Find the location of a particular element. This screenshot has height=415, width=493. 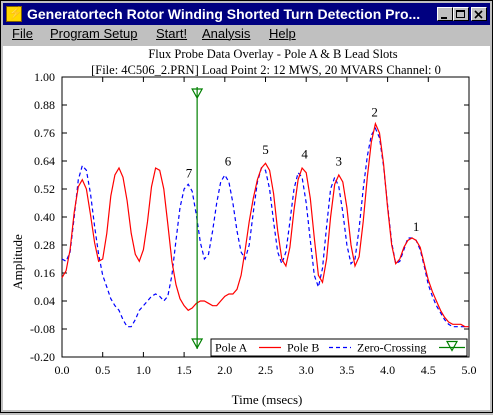

chart-legend: Pole A Pole B Zero-Crossing is located at coordinates (339, 347).